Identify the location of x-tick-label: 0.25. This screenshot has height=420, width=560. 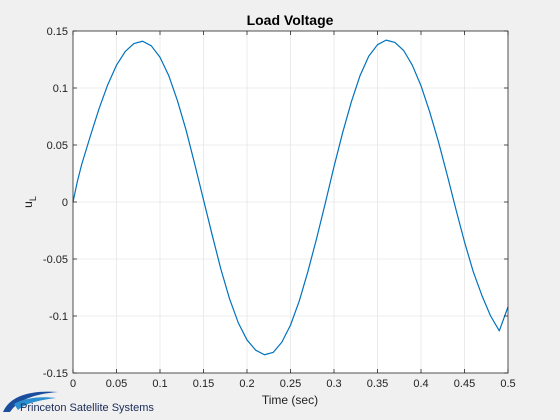
(290, 384).